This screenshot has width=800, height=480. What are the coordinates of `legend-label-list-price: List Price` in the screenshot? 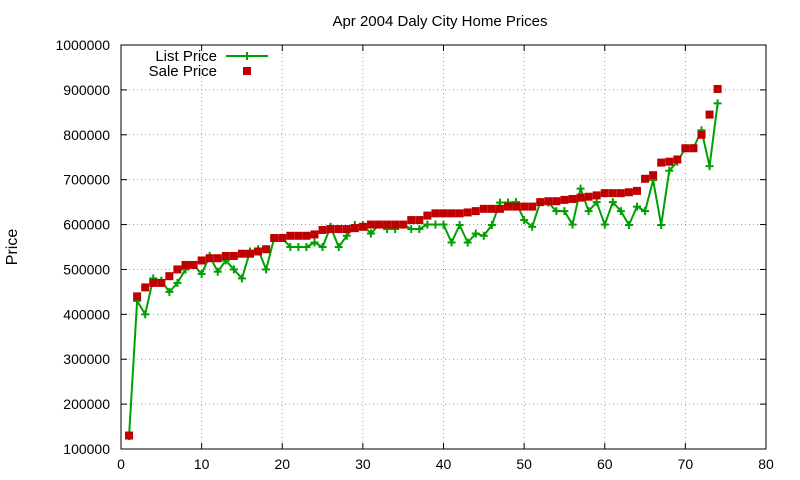 It's located at (186, 56).